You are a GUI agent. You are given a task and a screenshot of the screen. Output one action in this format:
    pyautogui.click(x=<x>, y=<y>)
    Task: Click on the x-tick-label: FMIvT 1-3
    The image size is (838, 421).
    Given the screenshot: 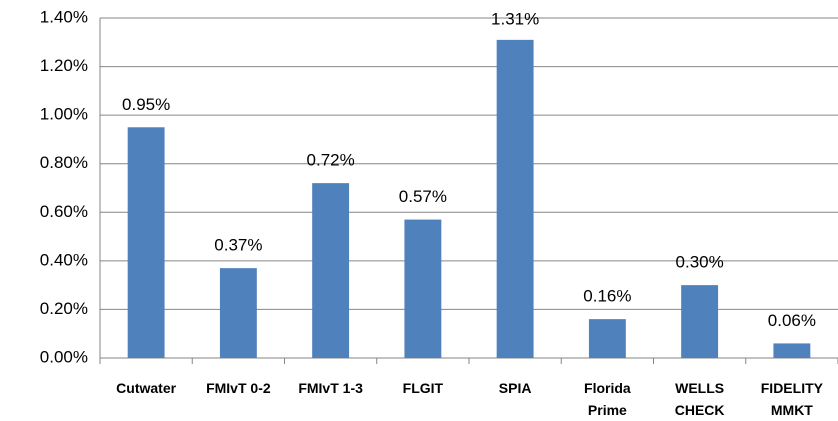 What is the action you would take?
    pyautogui.click(x=330, y=388)
    